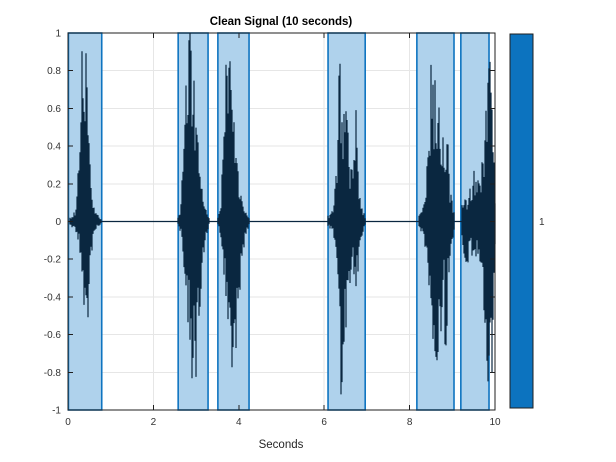  I want to click on colorbar: 1, so click(527, 221).